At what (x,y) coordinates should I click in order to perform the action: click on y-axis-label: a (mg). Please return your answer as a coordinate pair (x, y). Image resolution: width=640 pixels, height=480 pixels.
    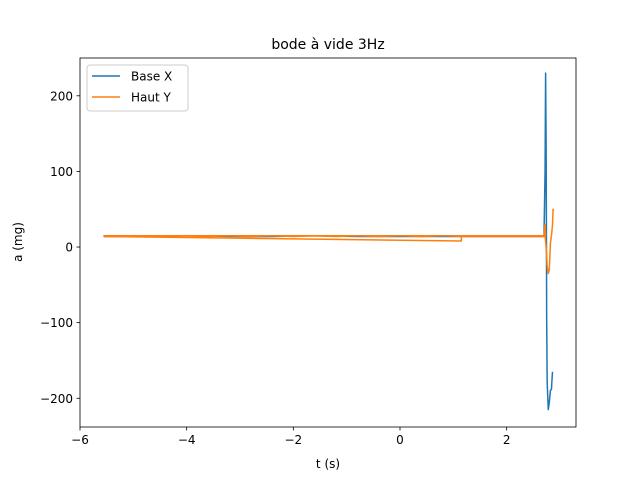
    Looking at the image, I should click on (18, 242).